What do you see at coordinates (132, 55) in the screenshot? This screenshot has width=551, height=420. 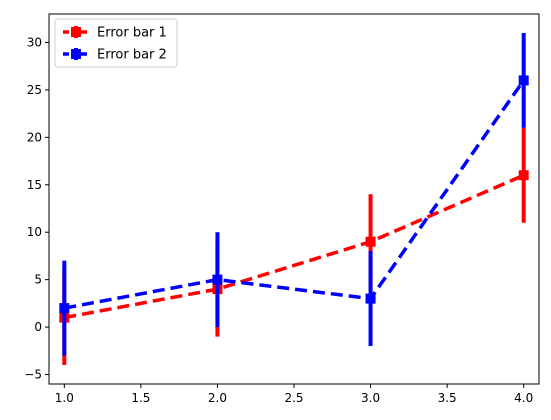 I see `legend-label: Error bar 2` at bounding box center [132, 55].